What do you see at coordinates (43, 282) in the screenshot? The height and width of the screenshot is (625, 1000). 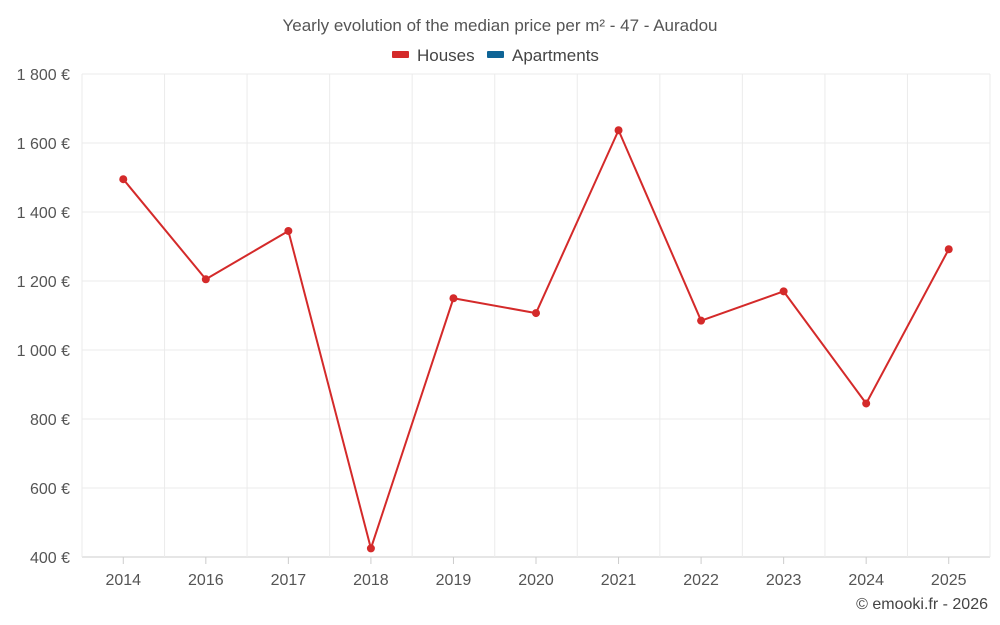 I see `y-tick-label: 1 200 €` at bounding box center [43, 282].